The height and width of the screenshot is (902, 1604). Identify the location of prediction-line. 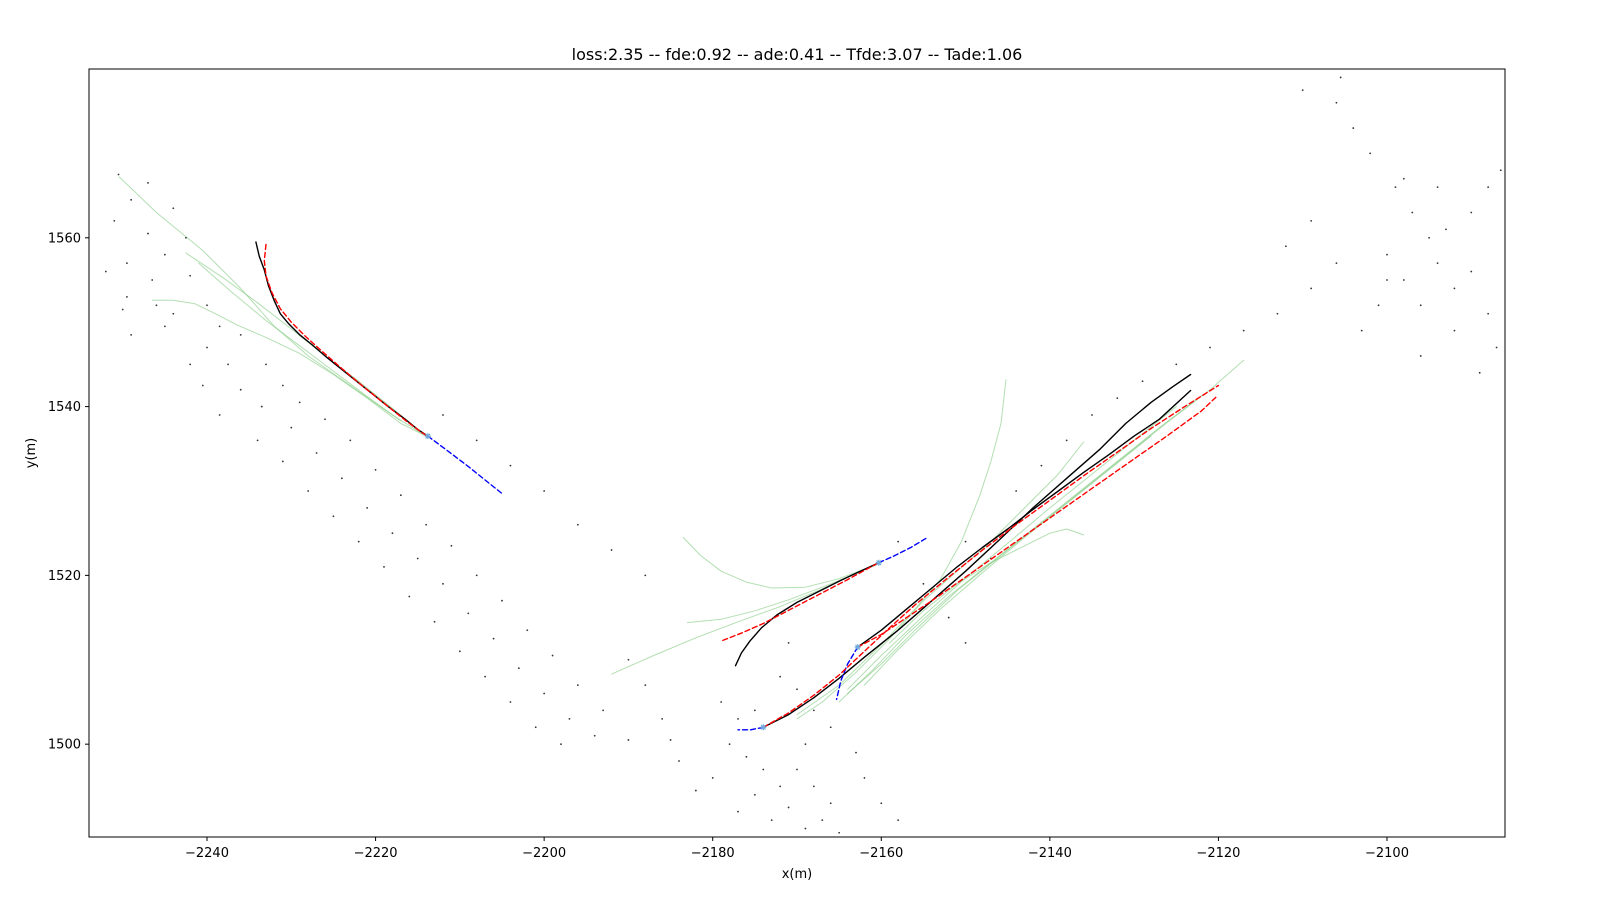
(1037, 521).